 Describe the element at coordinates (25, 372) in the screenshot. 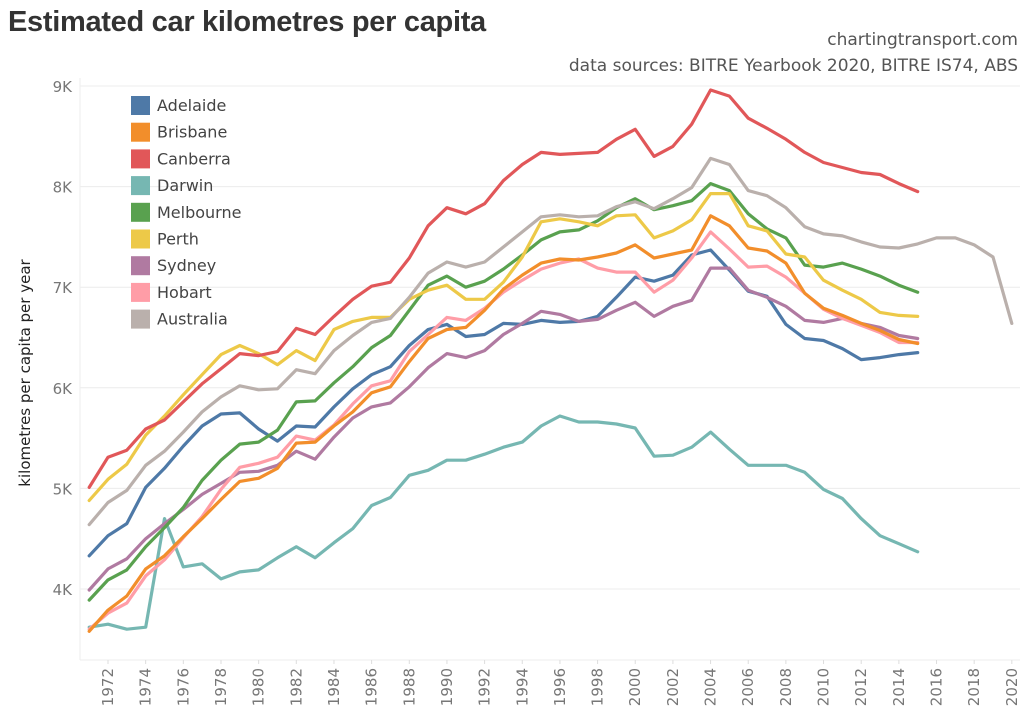

I see `y-axis-label: kilometres per capita per year` at that location.